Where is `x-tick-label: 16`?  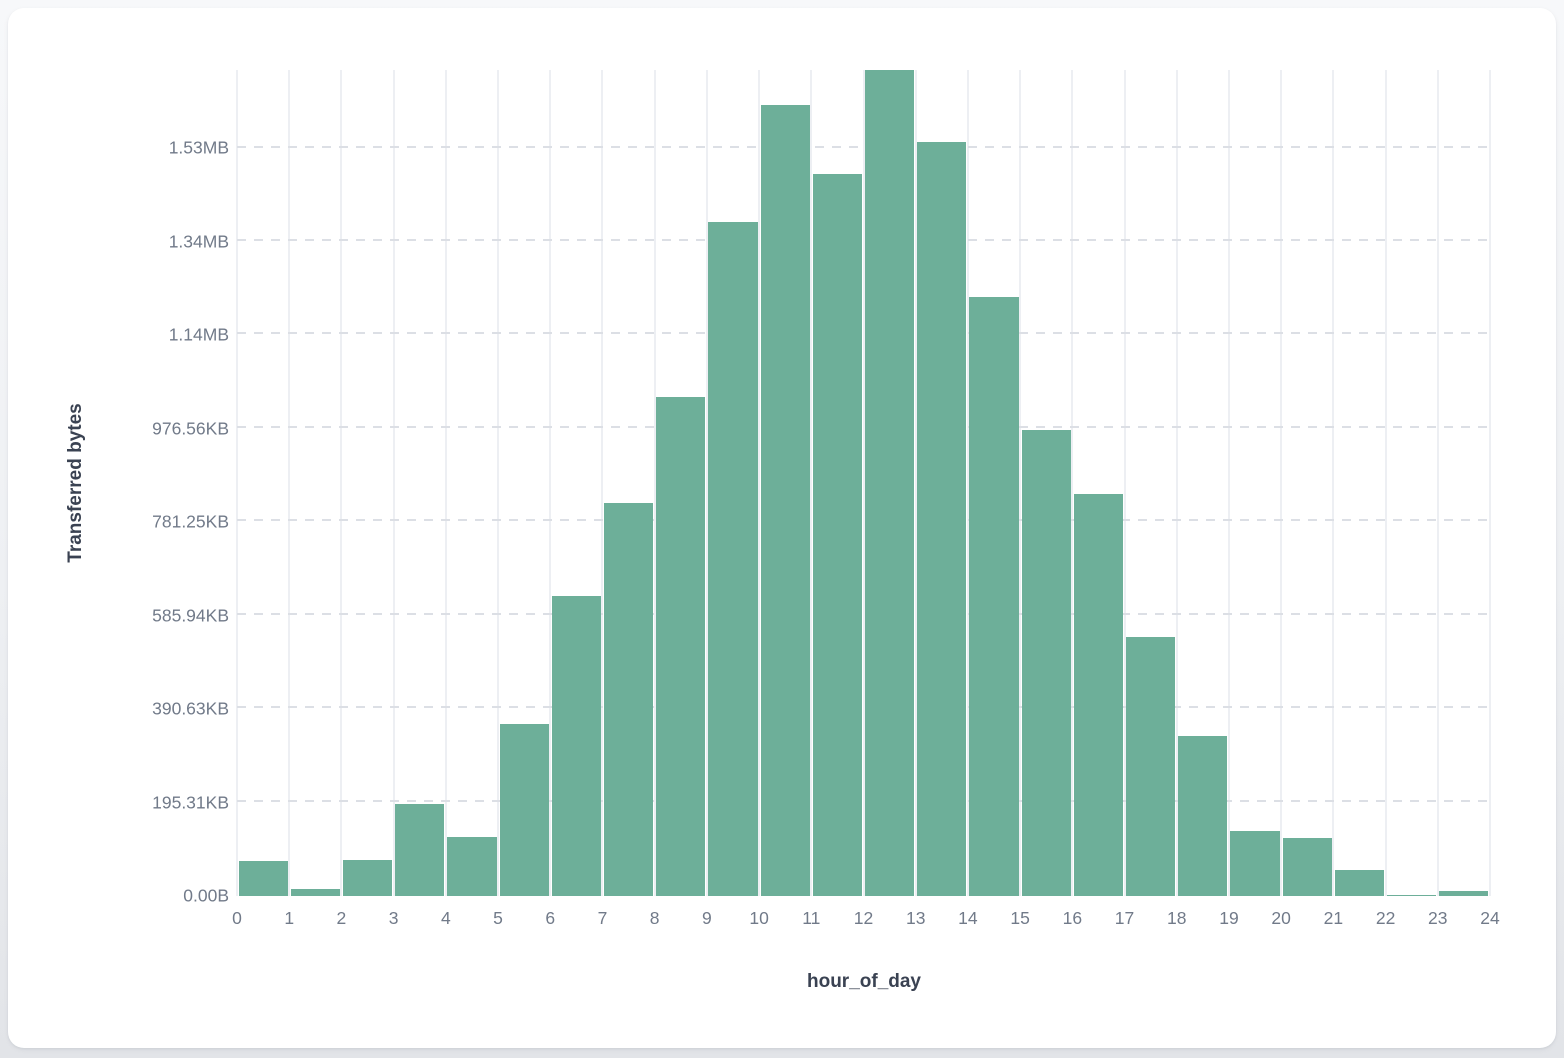
x-tick-label: 16 is located at coordinates (1072, 918).